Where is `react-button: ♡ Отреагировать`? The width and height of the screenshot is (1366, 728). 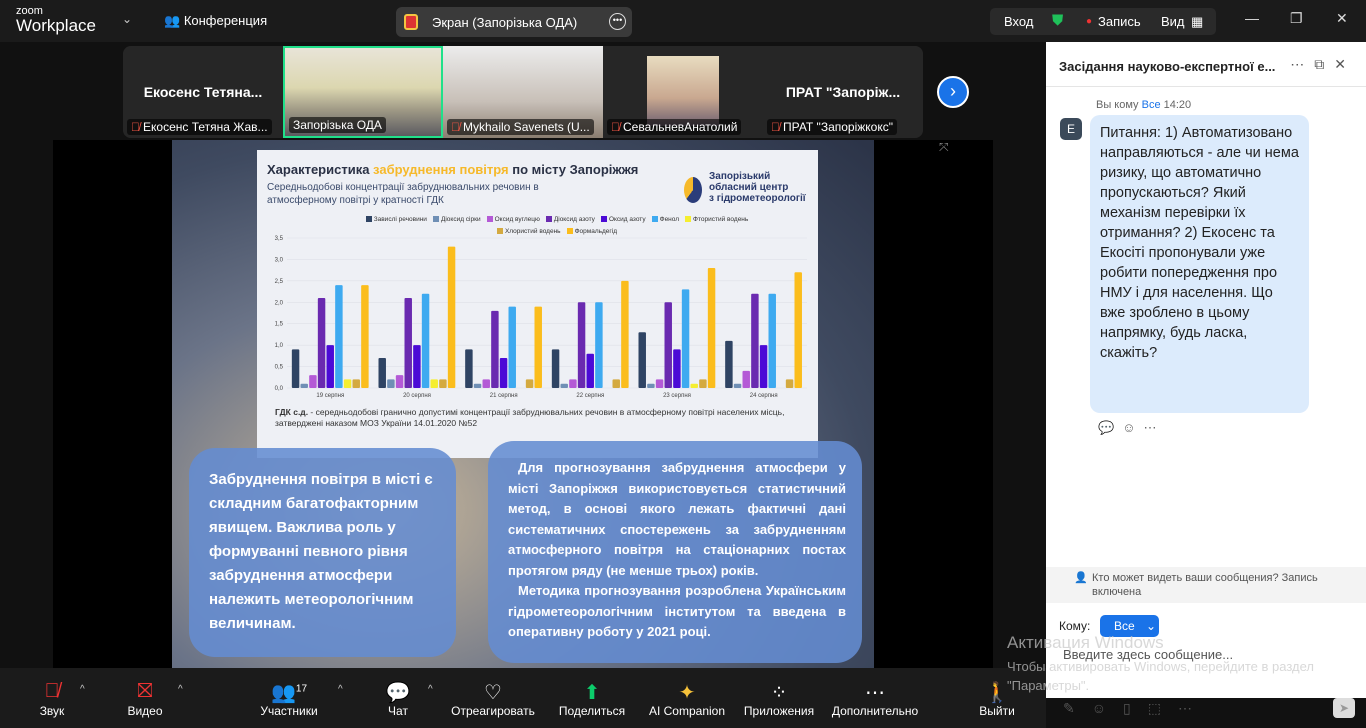 react-button: ♡ Отреагировать is located at coordinates (493, 699).